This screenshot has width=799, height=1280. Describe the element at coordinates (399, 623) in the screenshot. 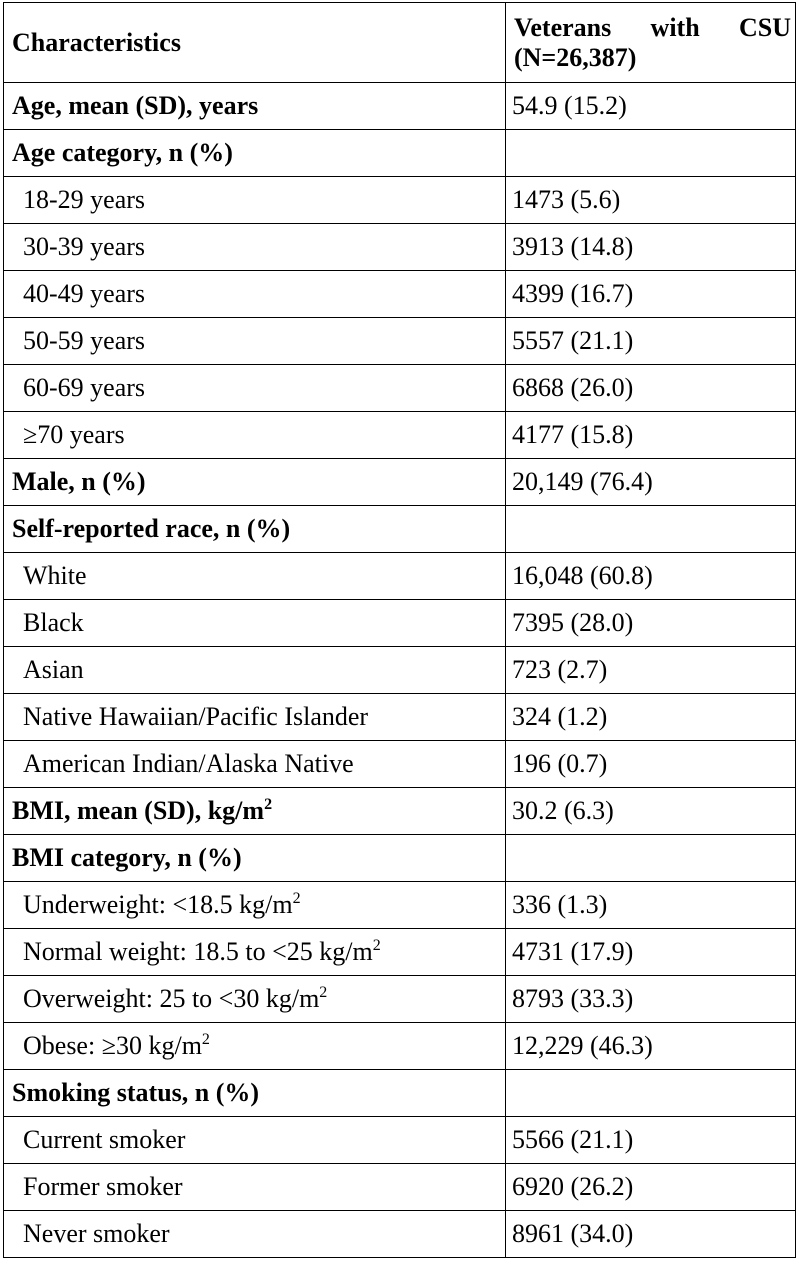

I see `item-row: Black 7395 (28.0)` at that location.